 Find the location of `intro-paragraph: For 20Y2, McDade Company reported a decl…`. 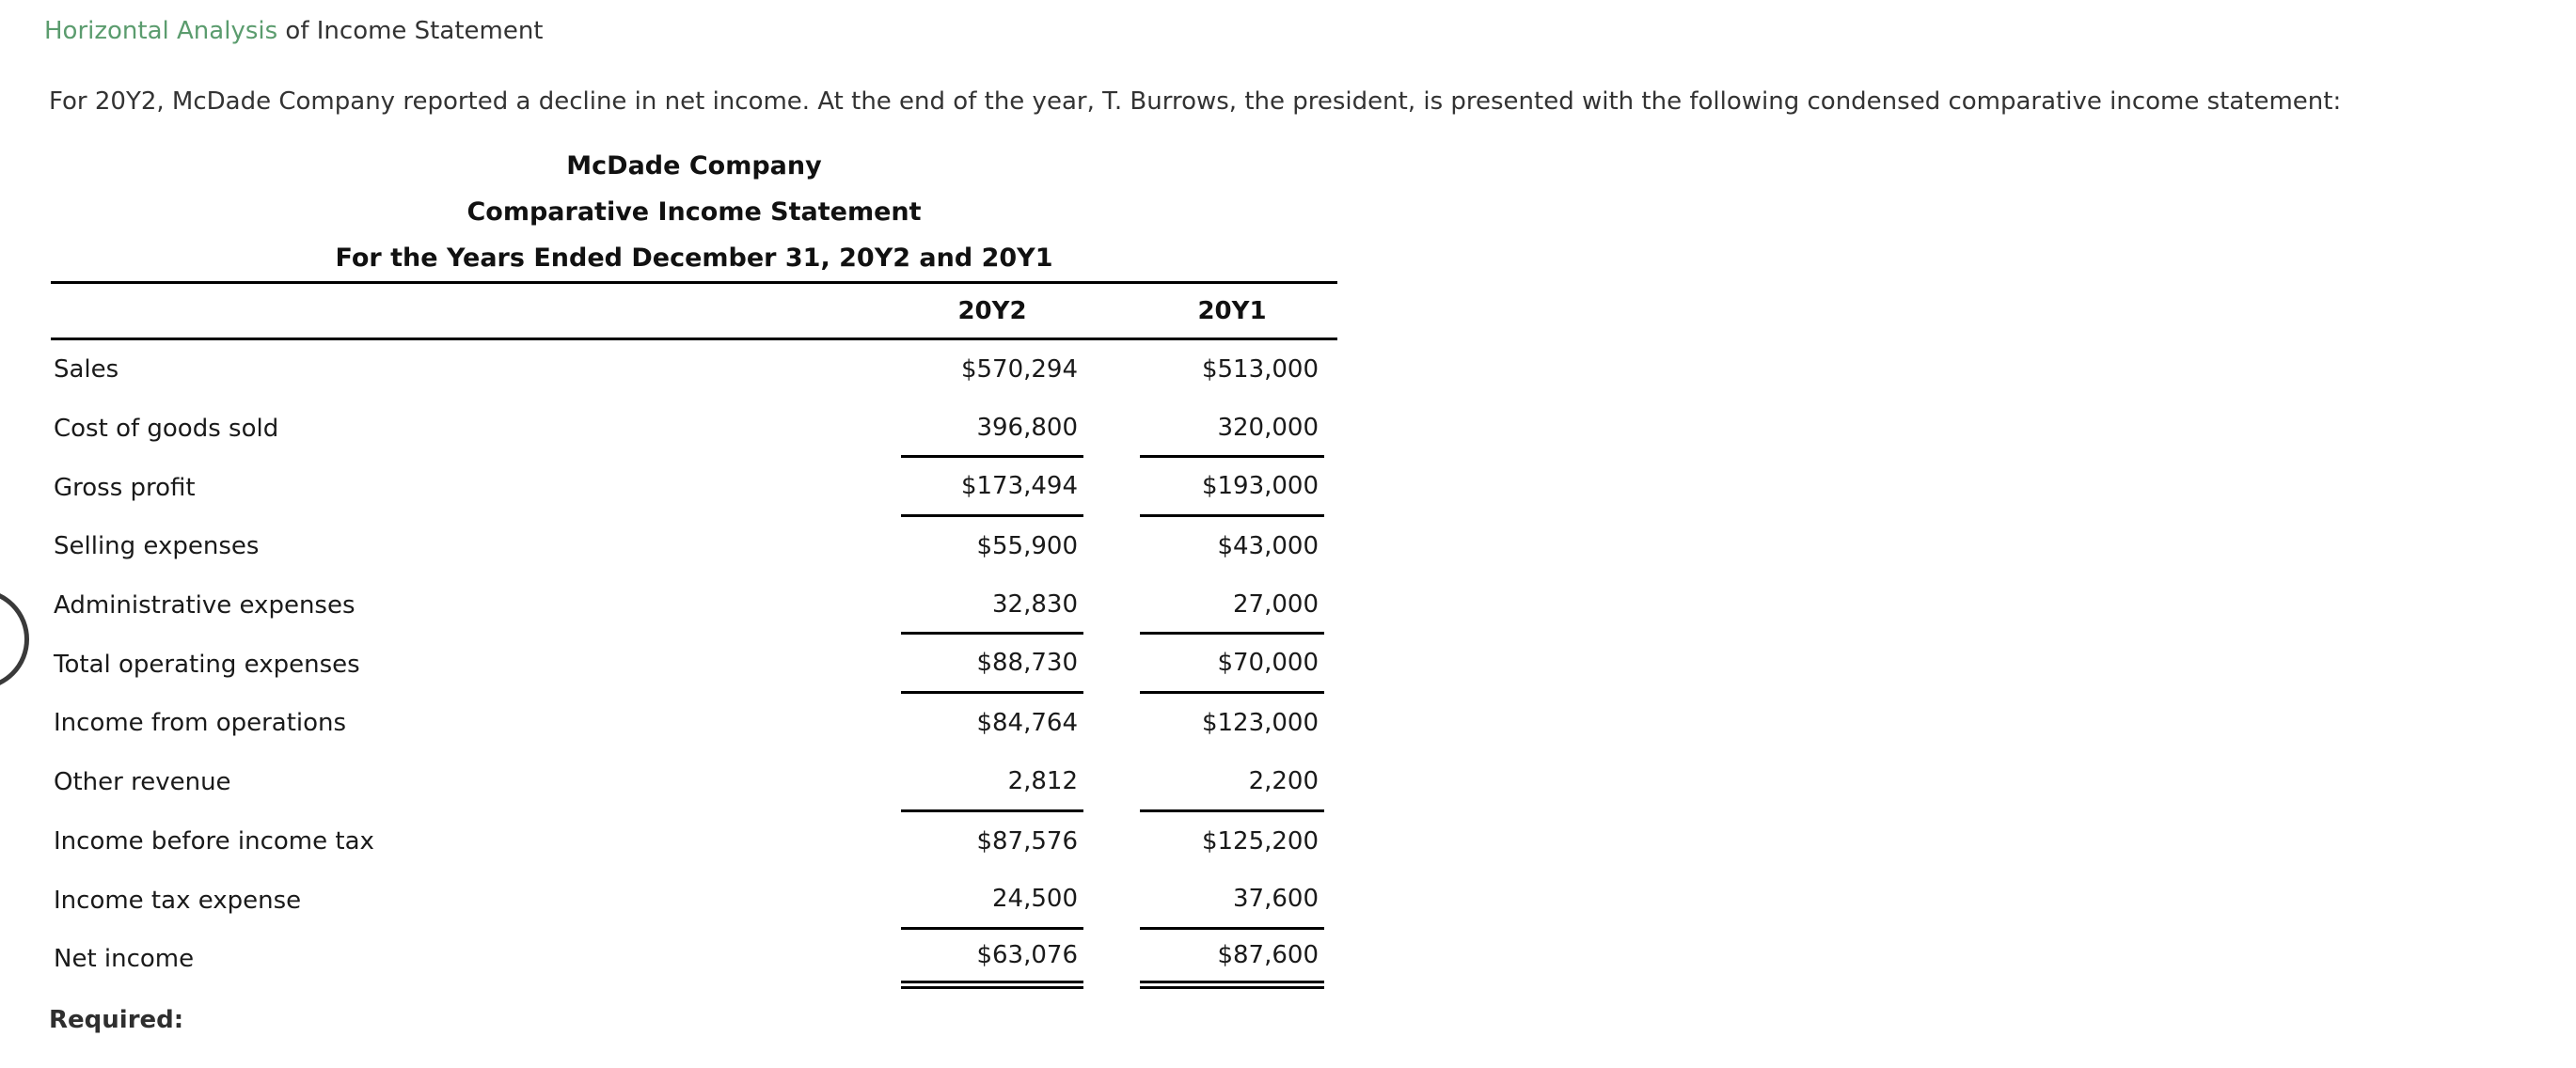

intro-paragraph: For 20Y2, McDade Company reported a decl… is located at coordinates (1195, 101).